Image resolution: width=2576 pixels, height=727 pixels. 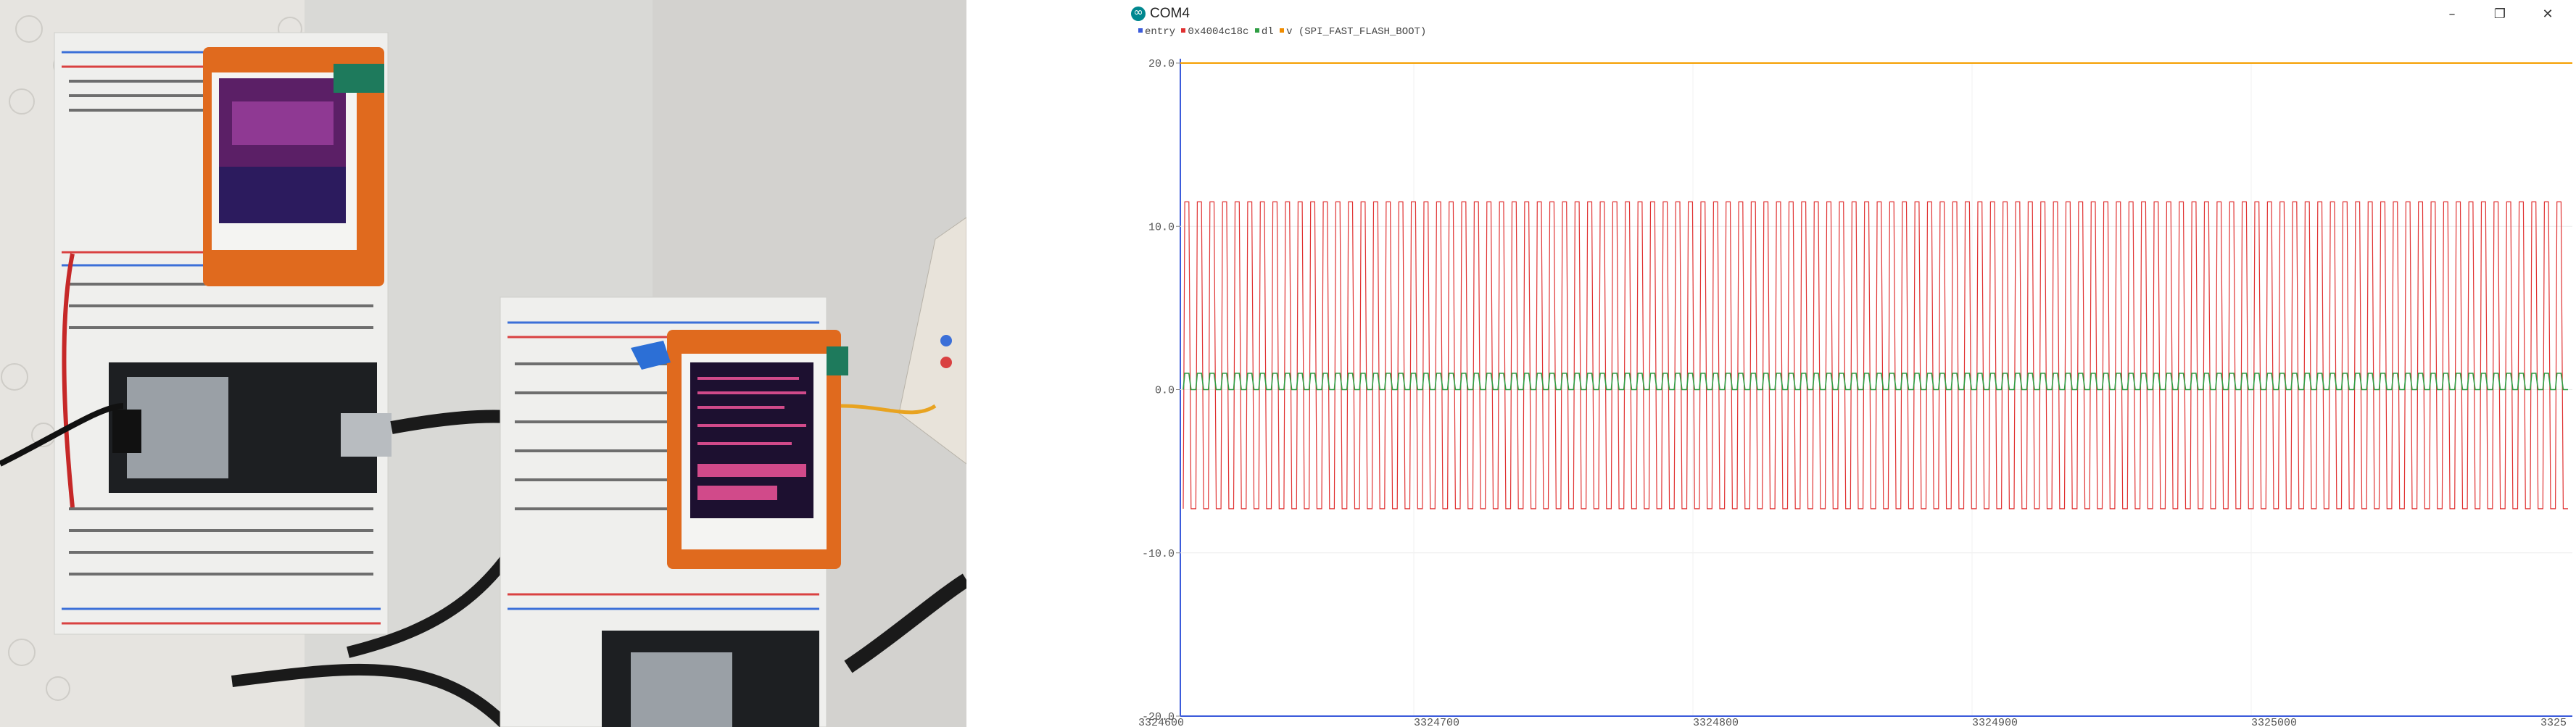 What do you see at coordinates (1850, 14) in the screenshot?
I see `title-bar: COM4 – ❐ ✕` at bounding box center [1850, 14].